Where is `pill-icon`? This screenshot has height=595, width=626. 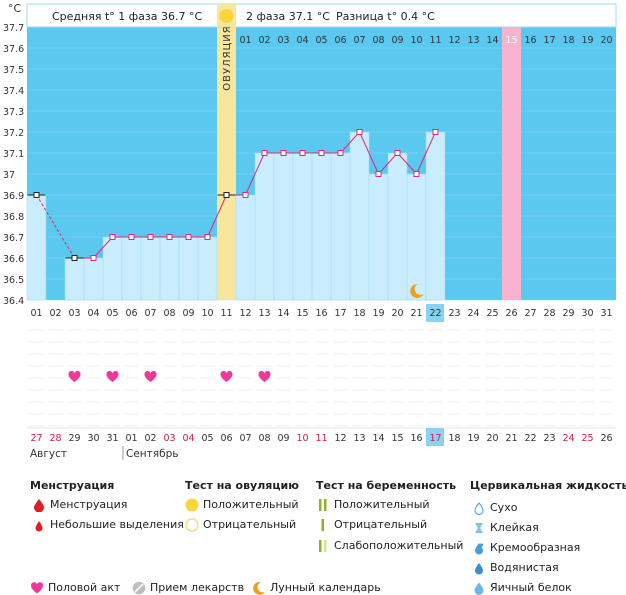
pill-icon is located at coordinates (139, 588).